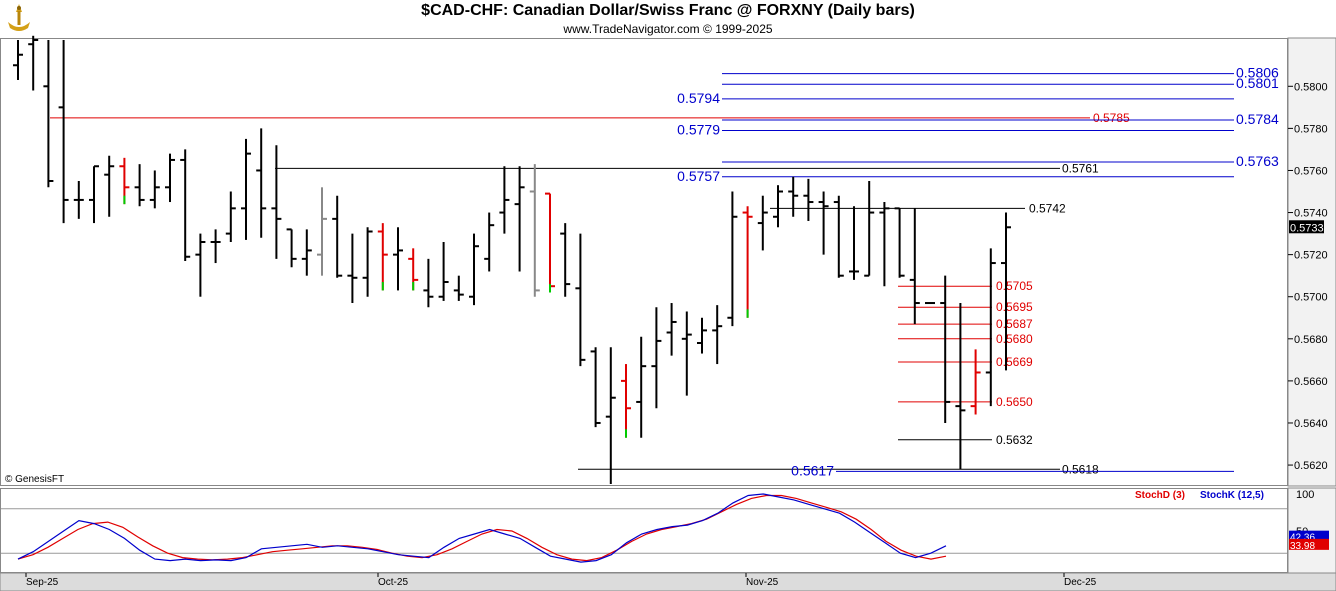  Describe the element at coordinates (1111, 118) in the screenshot. I see `level-label: 0.5785` at that location.